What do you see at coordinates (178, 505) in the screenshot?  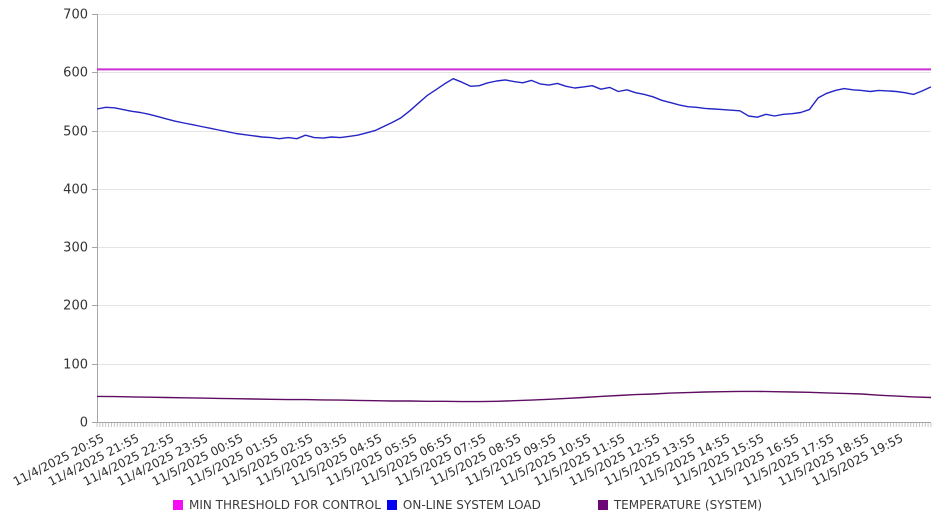 I see `magenta-swatch-icon` at bounding box center [178, 505].